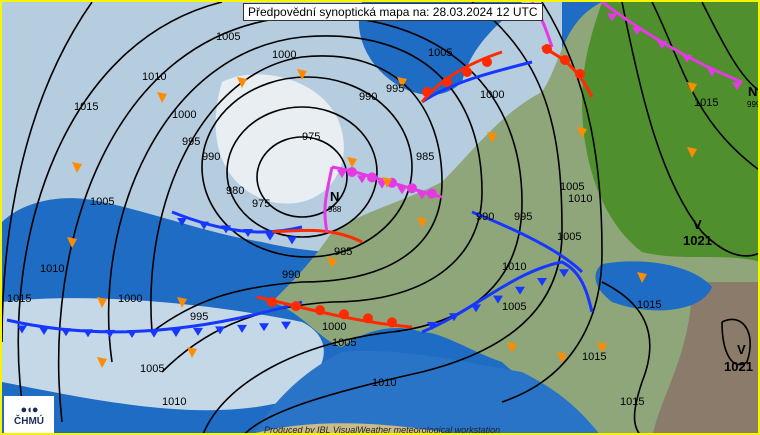 The height and width of the screenshot is (435, 760). What do you see at coordinates (738, 358) in the screenshot?
I see `high-center: V 1021` at bounding box center [738, 358].